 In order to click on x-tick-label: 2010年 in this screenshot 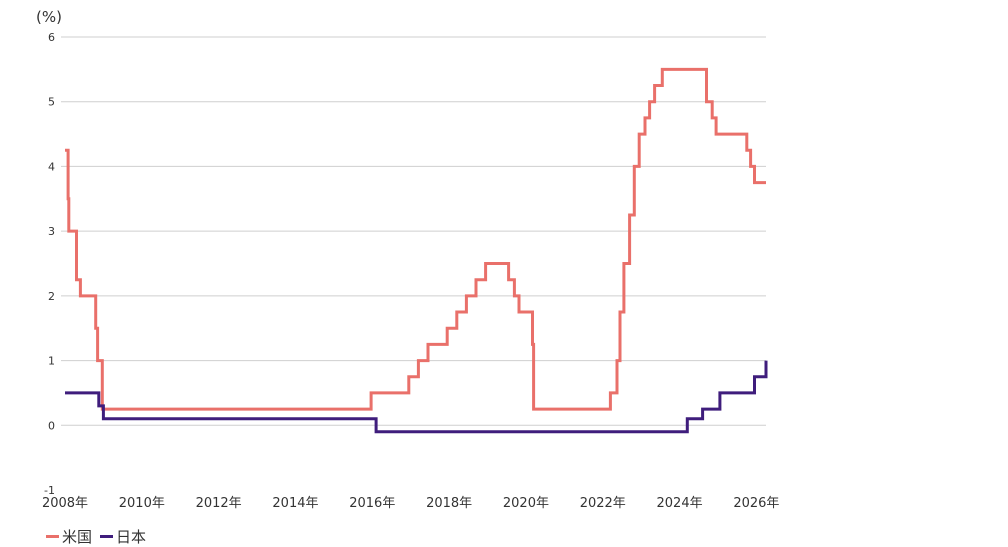, I will do `click(142, 503)`.